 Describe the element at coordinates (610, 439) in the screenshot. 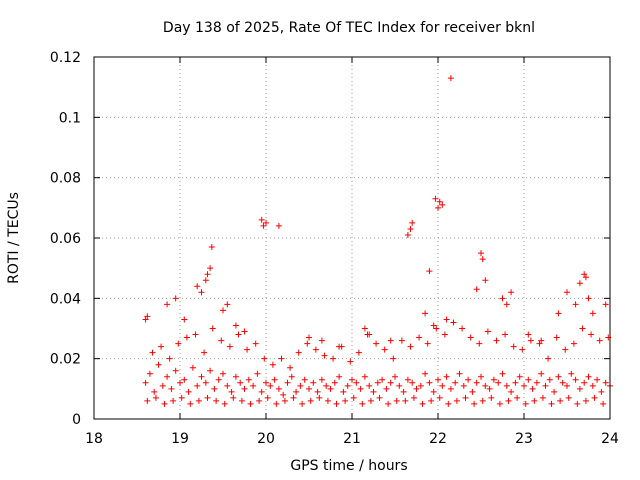

I see `x-tick-label: 24` at that location.